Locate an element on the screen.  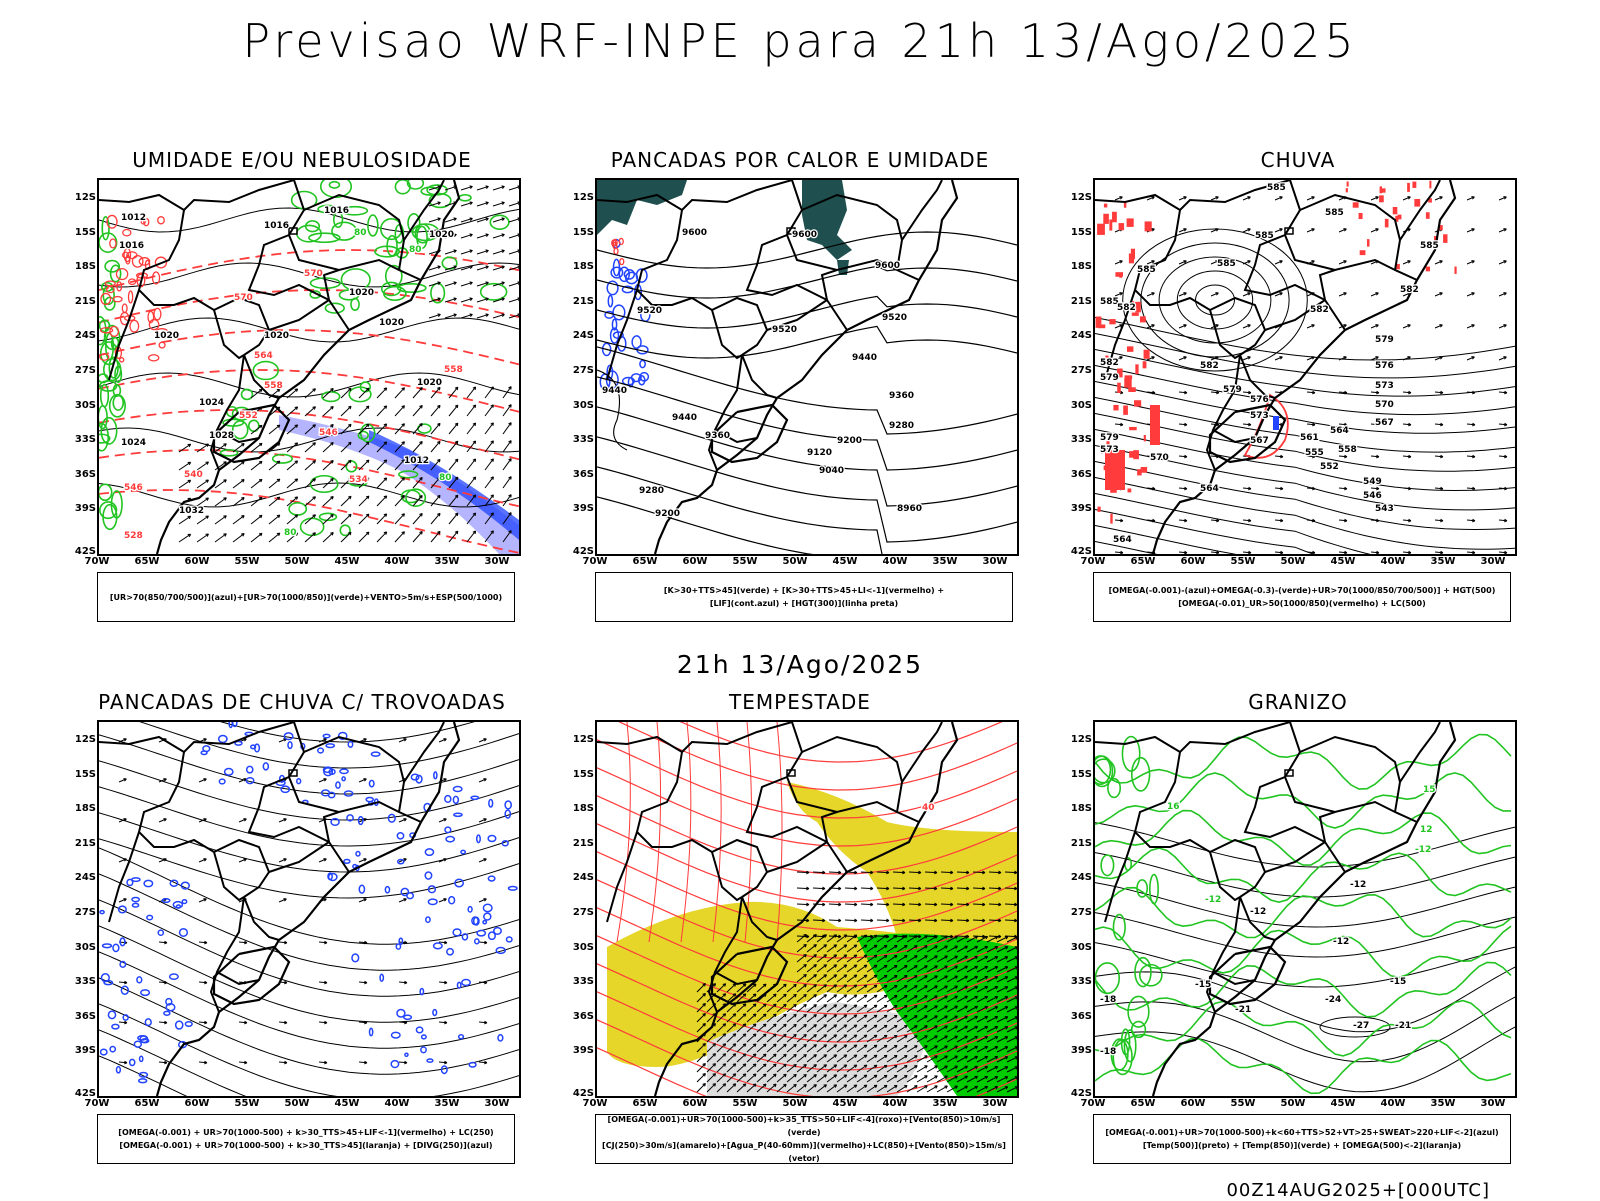
contour-label: 582 is located at coordinates (1126, 308).